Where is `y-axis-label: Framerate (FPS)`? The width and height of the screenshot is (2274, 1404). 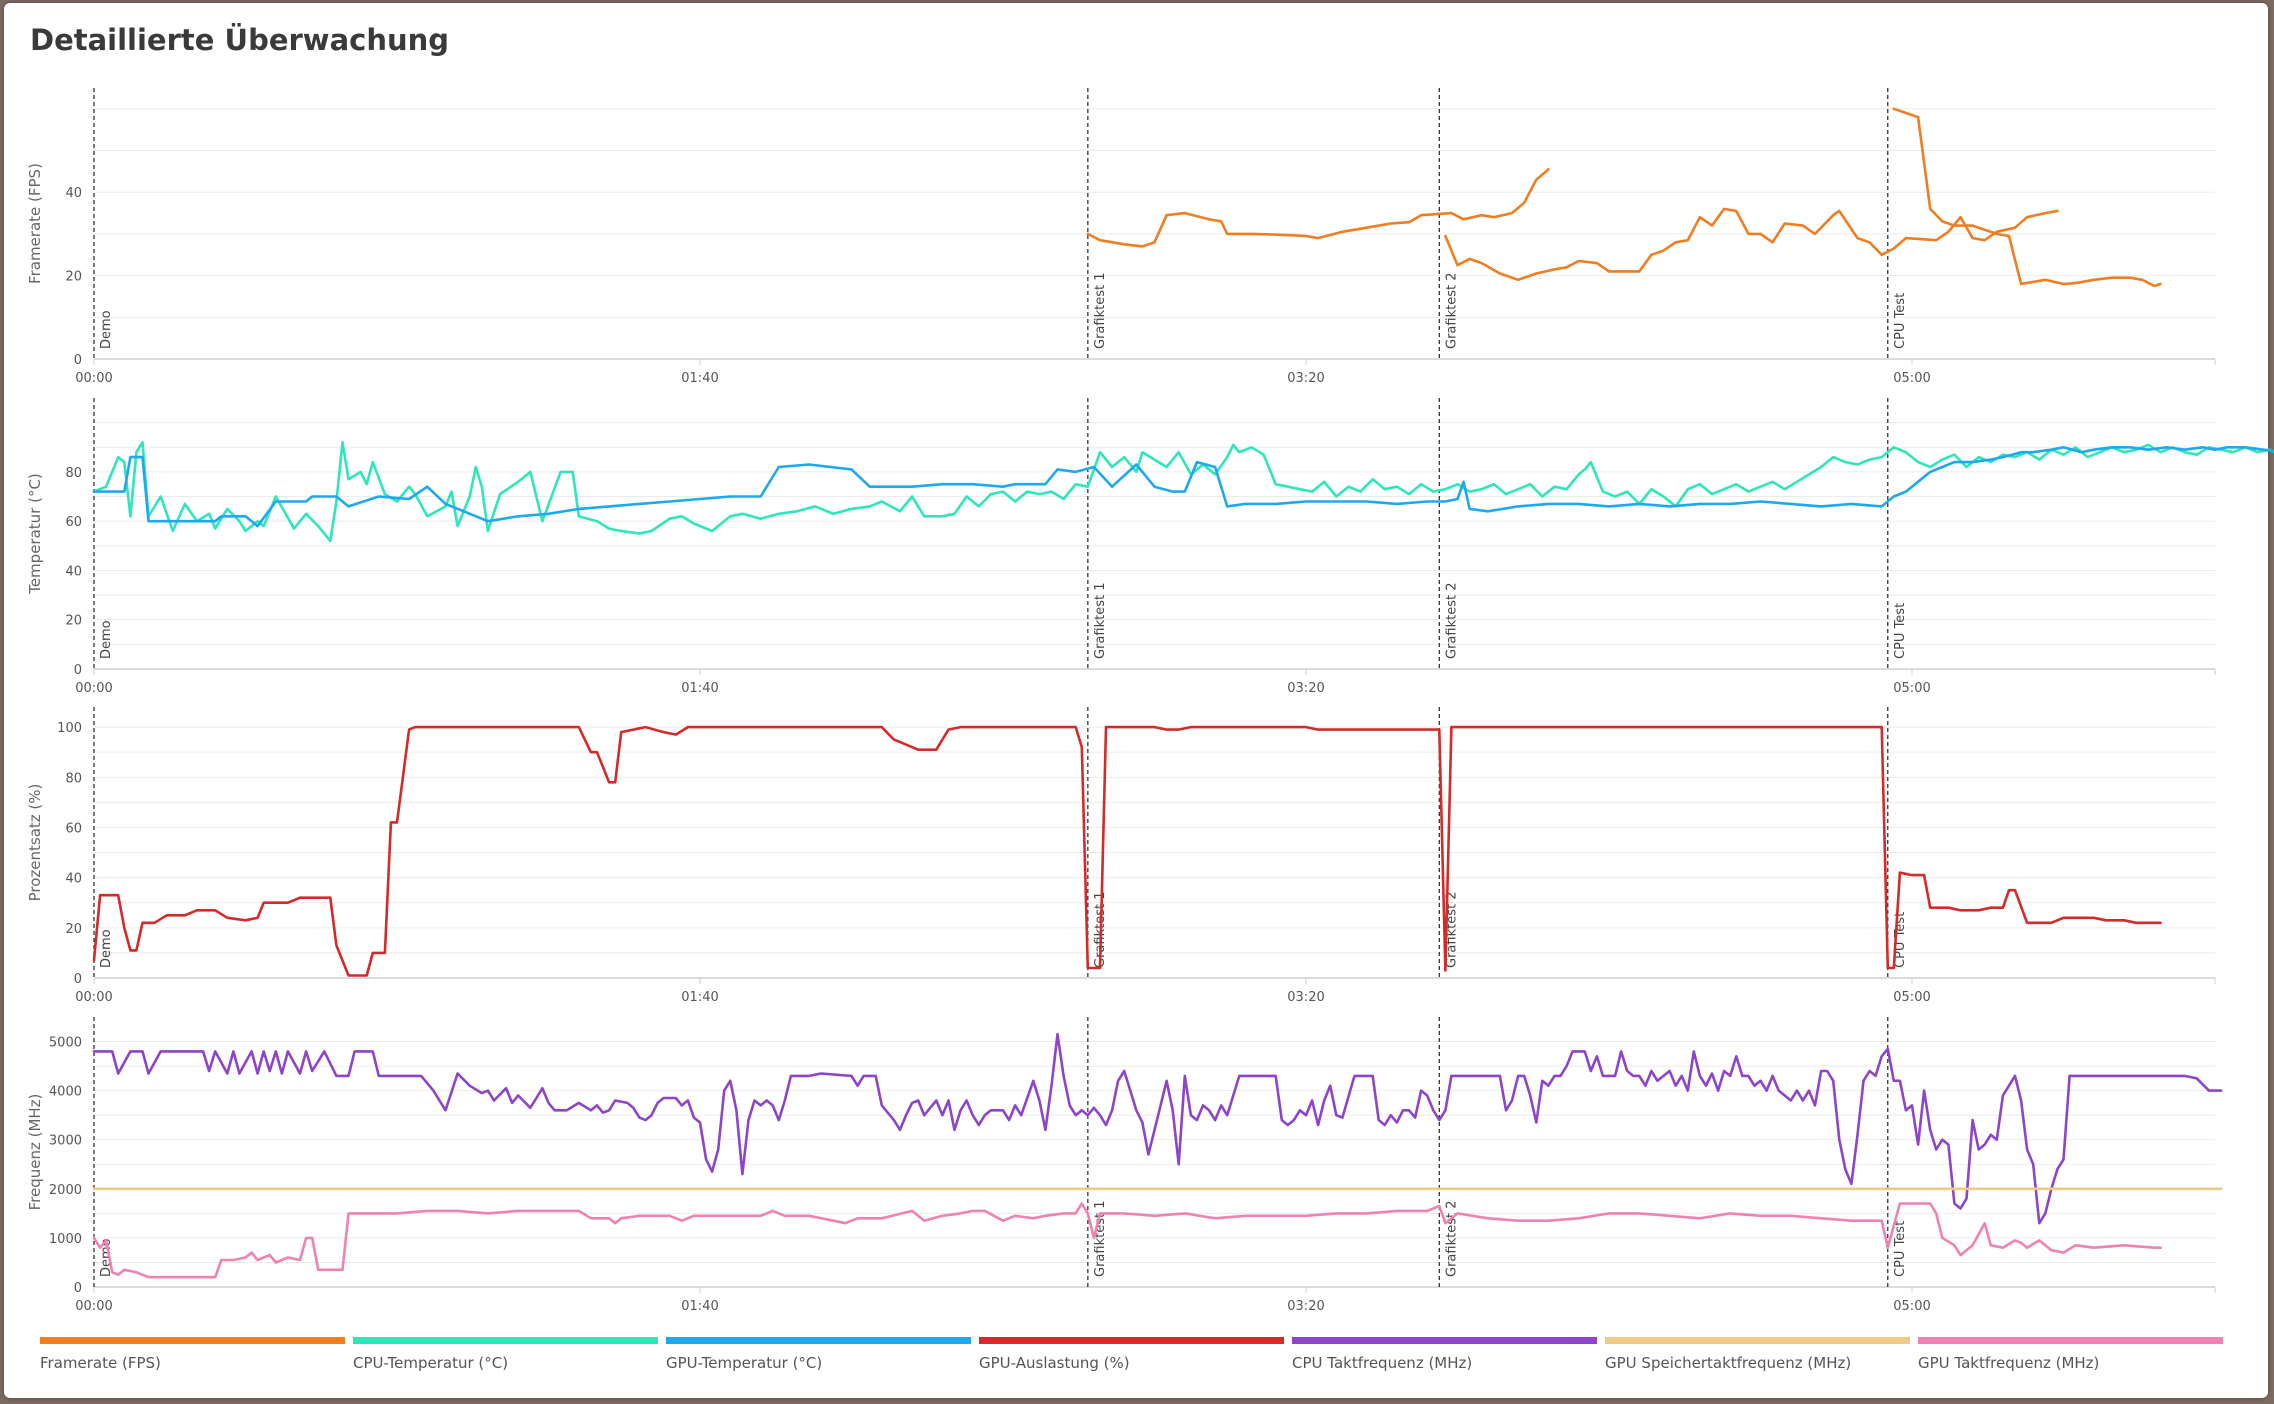
y-axis-label: Framerate (FPS) is located at coordinates (35, 223).